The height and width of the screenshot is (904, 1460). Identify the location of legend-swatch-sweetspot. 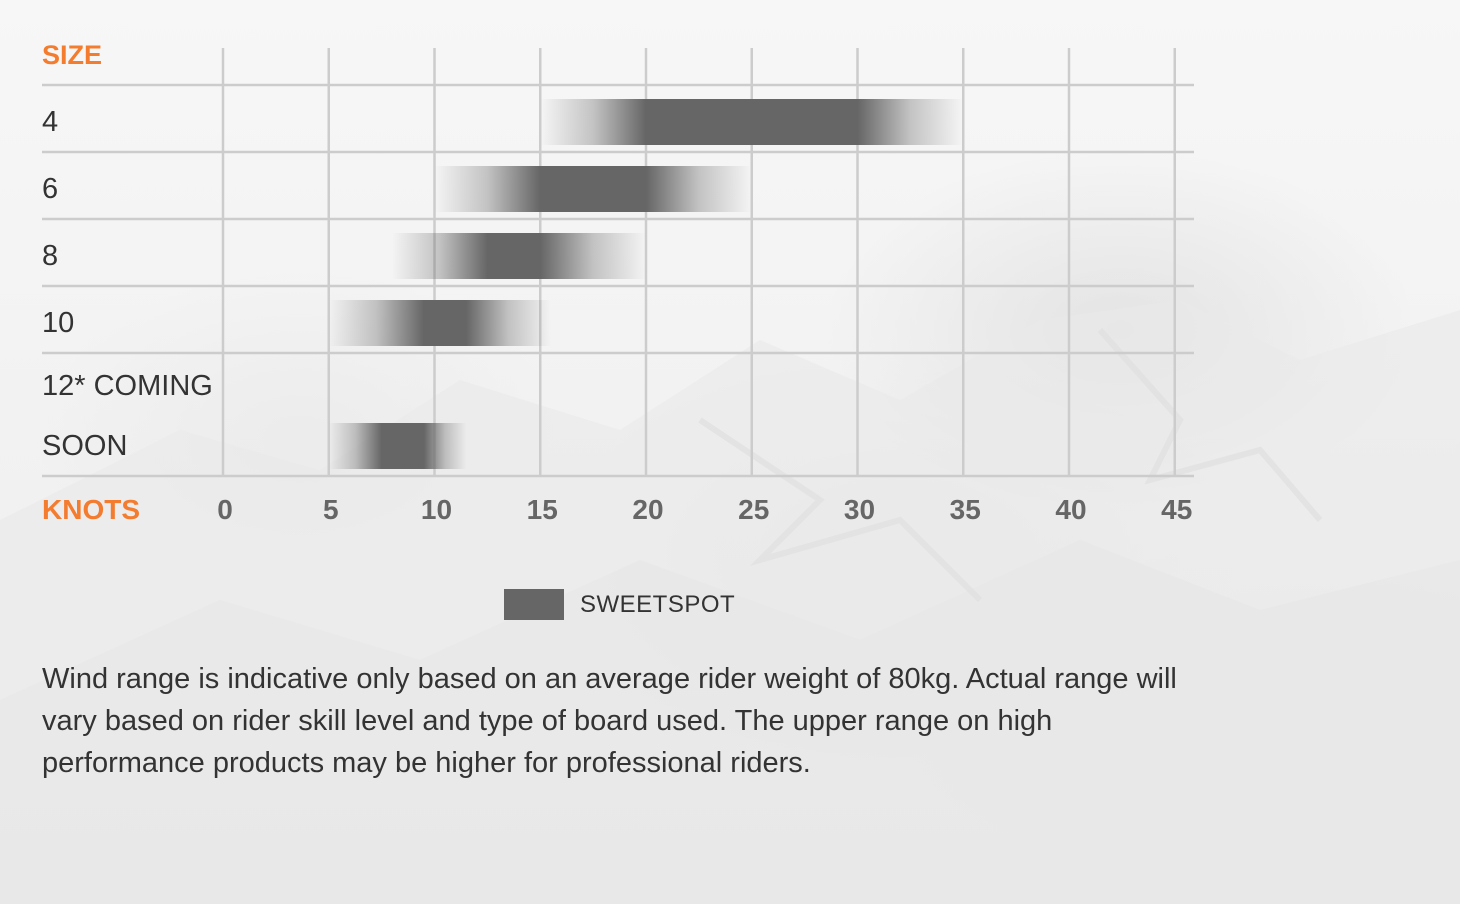
(534, 604).